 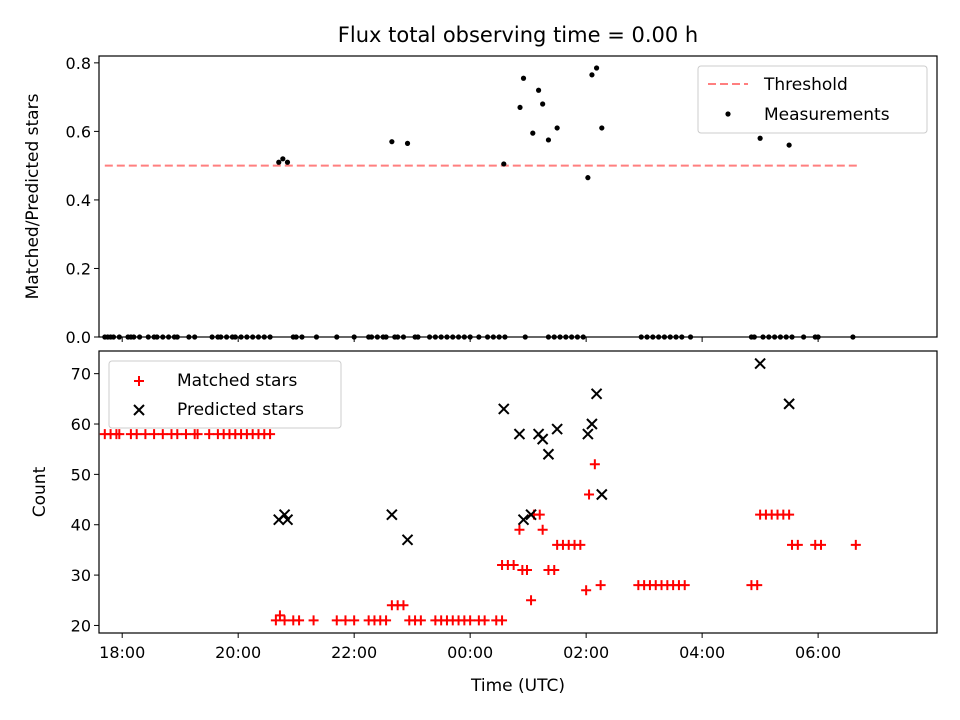 I want to click on y-axis-label: Count, so click(x=40, y=491).